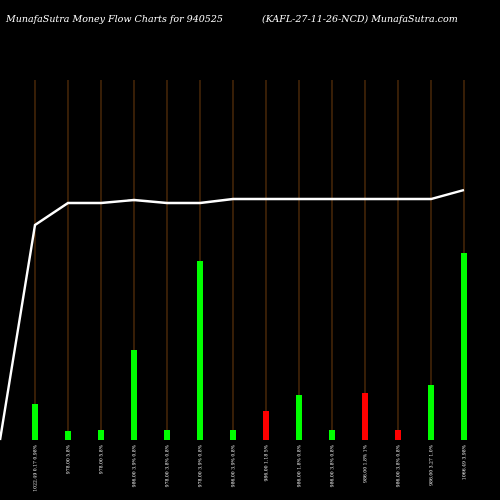  I want to click on x-tick-label: 986.00 3.27 1.0%, so click(432, 465).